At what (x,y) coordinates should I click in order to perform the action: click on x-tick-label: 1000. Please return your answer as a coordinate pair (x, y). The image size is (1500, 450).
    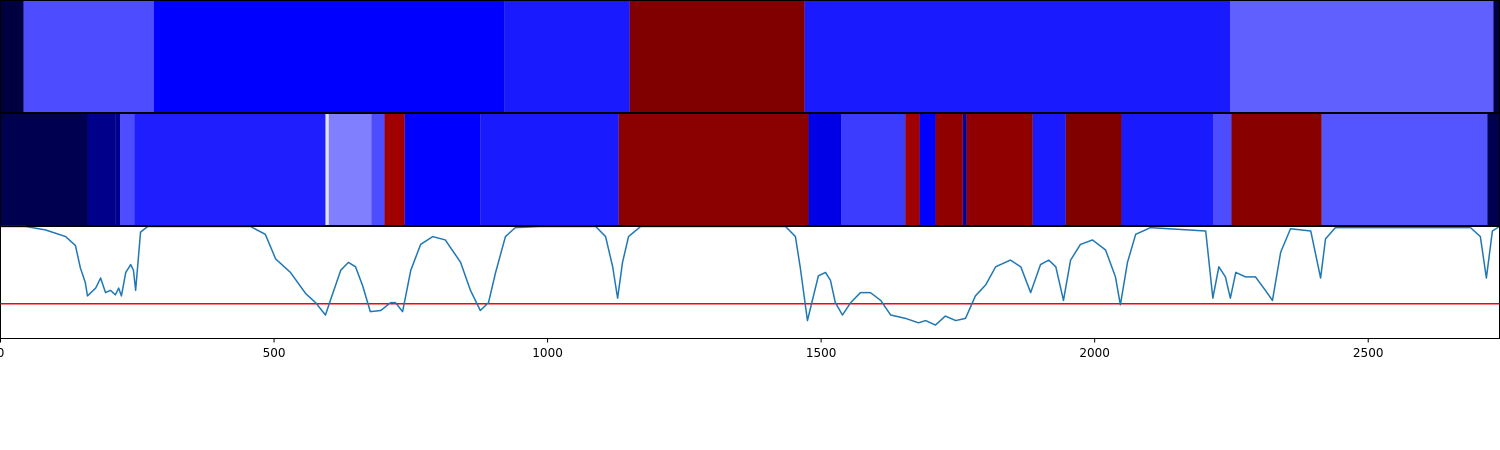
    Looking at the image, I should click on (547, 353).